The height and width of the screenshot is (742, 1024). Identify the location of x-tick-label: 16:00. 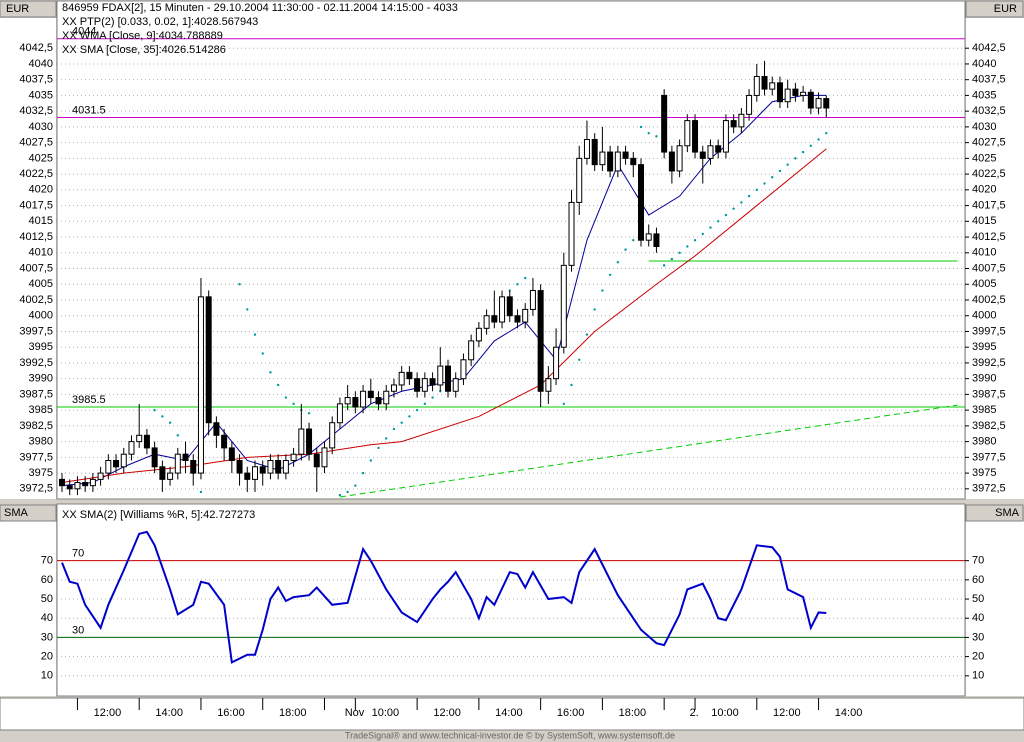
(231, 713).